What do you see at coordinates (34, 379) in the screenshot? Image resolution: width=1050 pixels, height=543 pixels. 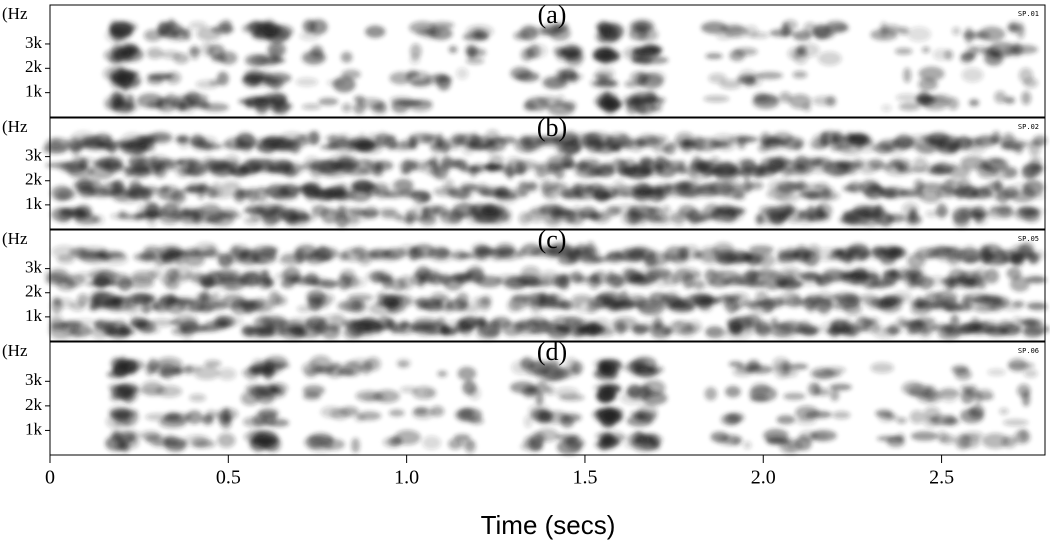 I see `y-tick-label: 3k` at bounding box center [34, 379].